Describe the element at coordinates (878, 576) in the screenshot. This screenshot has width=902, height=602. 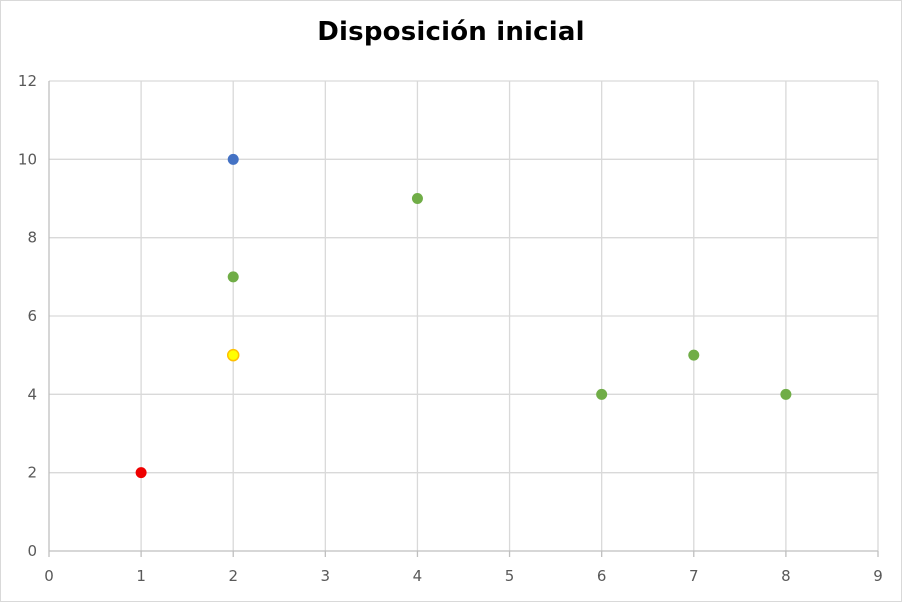
I see `x-tick-label: 9` at that location.